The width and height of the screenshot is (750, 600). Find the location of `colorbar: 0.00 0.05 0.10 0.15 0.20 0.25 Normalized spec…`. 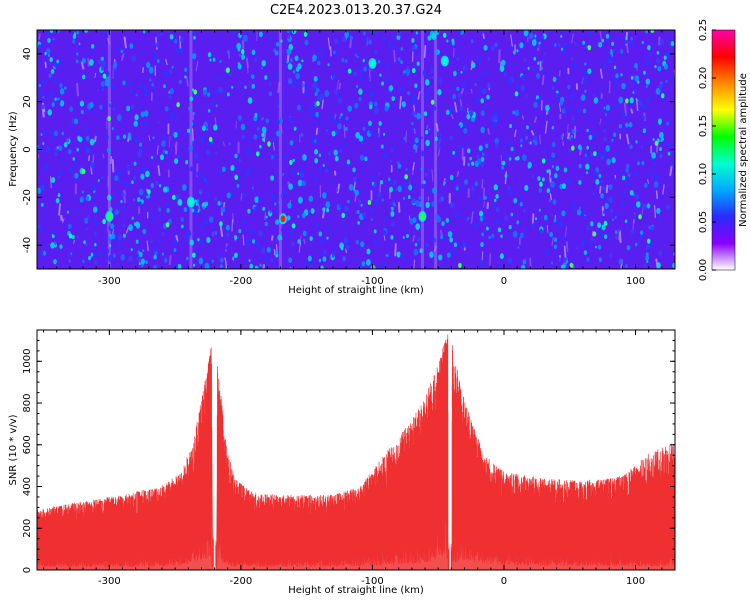

colorbar: 0.00 0.05 0.10 0.15 0.20 0.25 Normalized spec… is located at coordinates (723, 150).